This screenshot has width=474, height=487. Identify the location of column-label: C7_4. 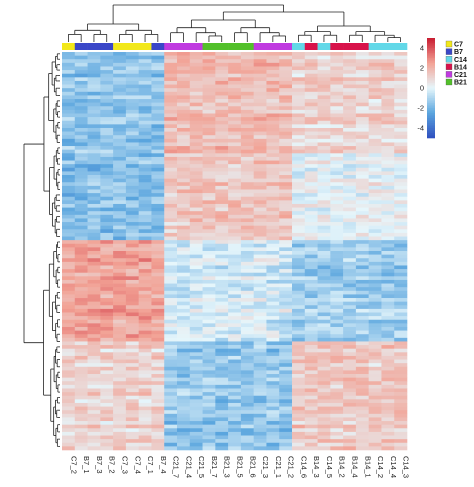
(137, 465).